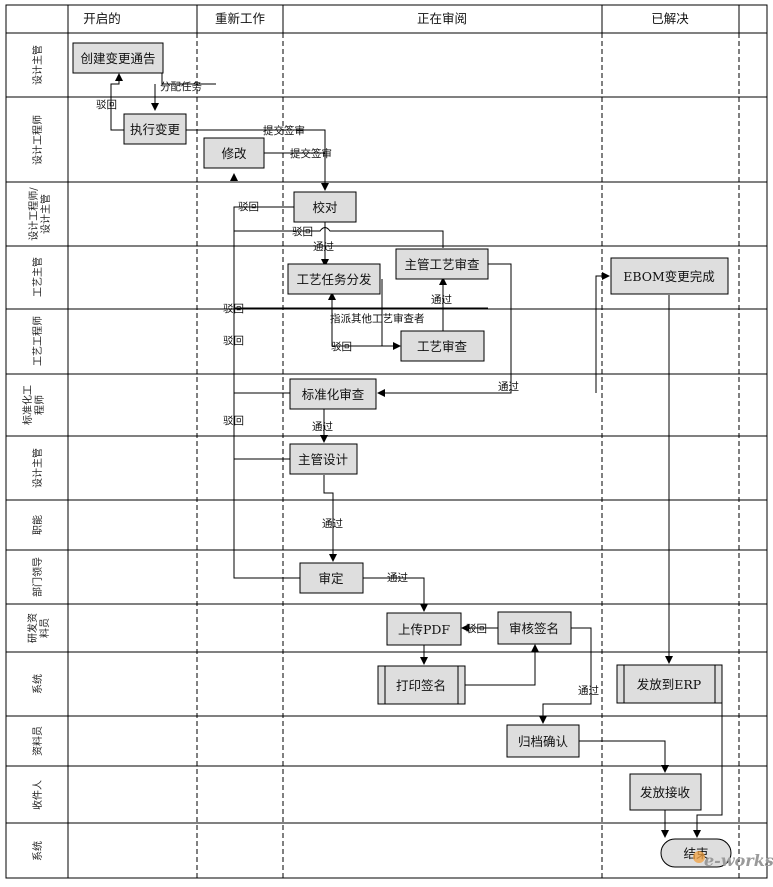 Image resolution: width=773 pixels, height=887 pixels. I want to click on label-submit-sign-1: 提交签审, so click(284, 130).